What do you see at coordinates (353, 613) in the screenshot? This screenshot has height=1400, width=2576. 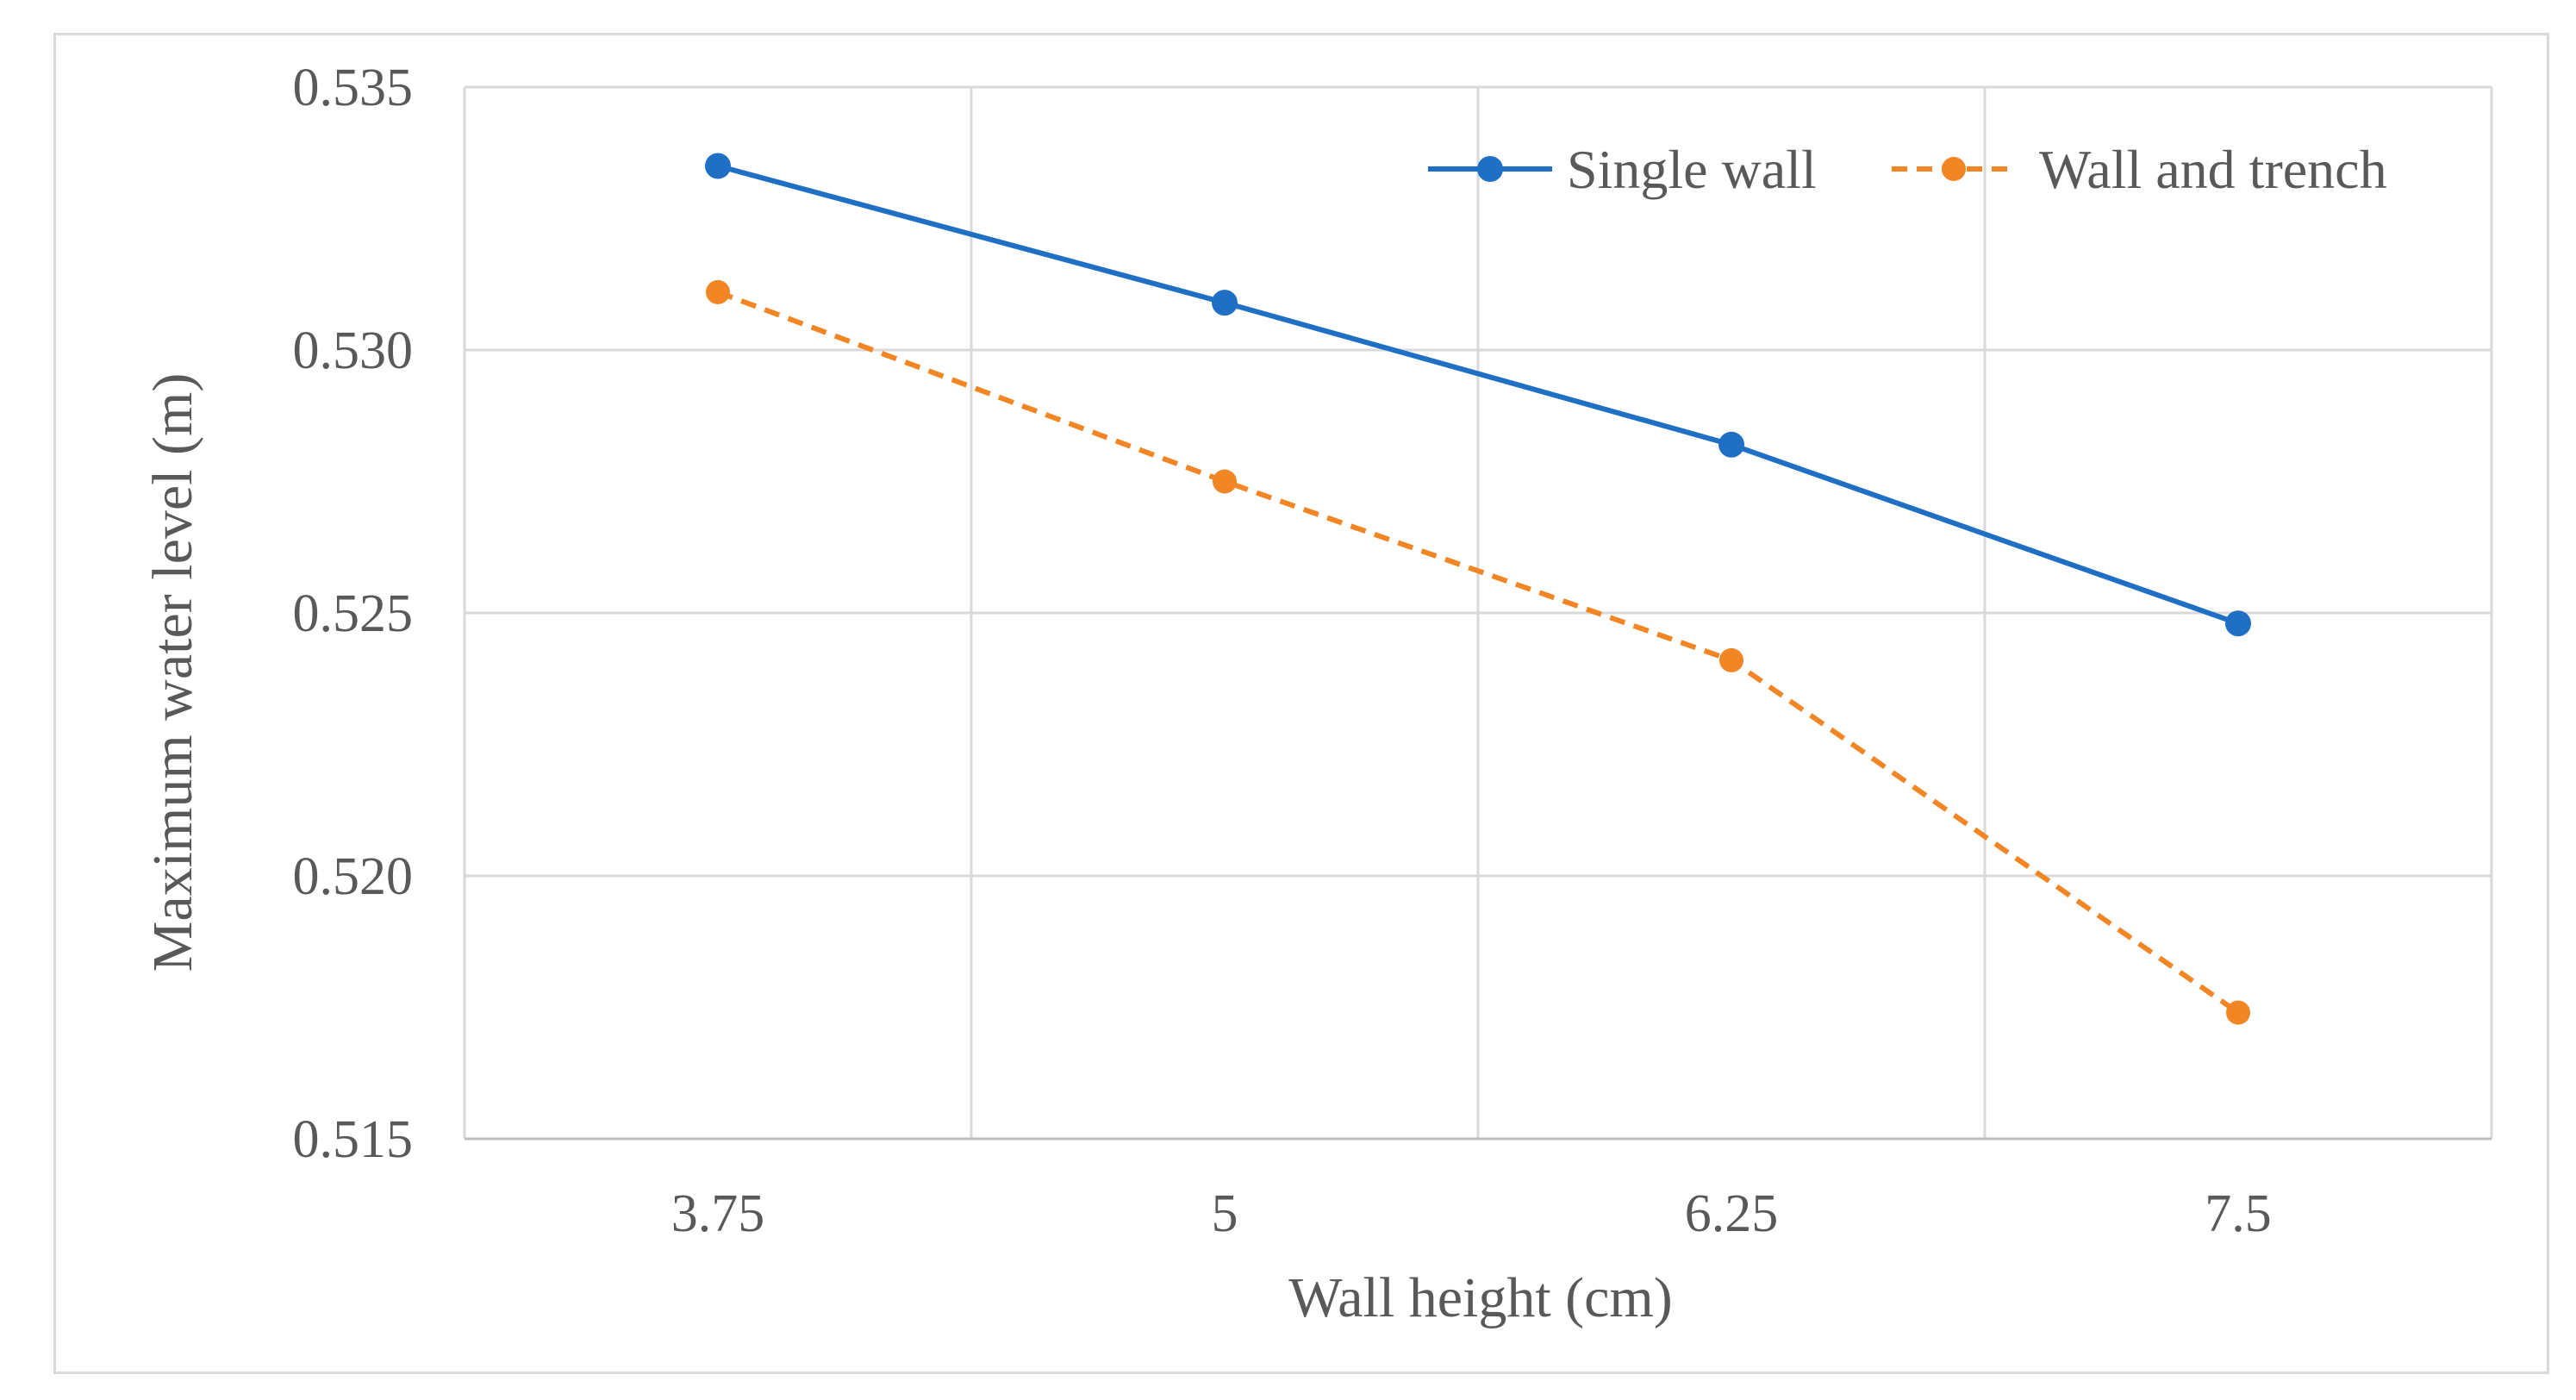 I see `y-tick-label: 0.525` at bounding box center [353, 613].